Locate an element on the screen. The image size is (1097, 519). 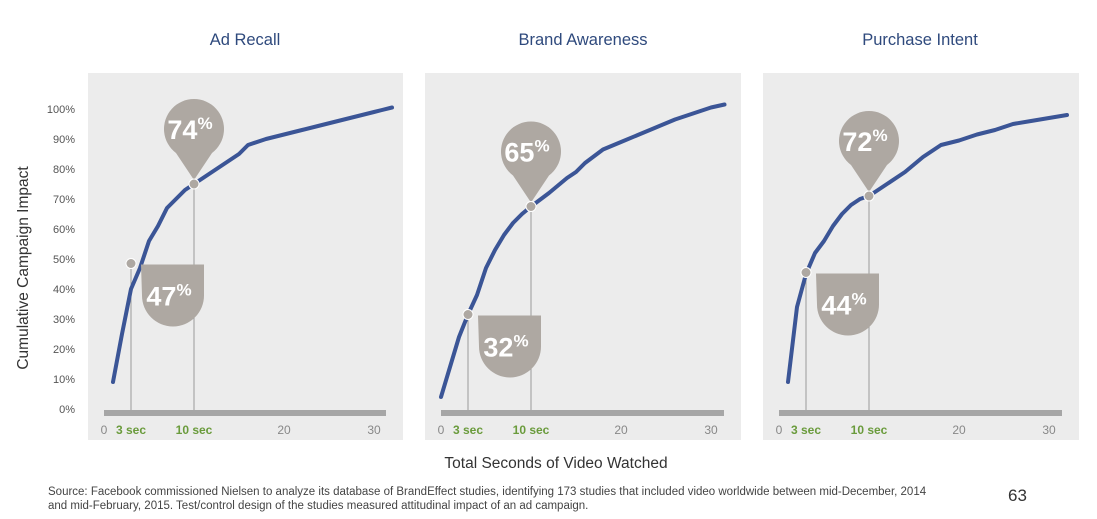
chart-title: Ad Recall is located at coordinates (245, 40).